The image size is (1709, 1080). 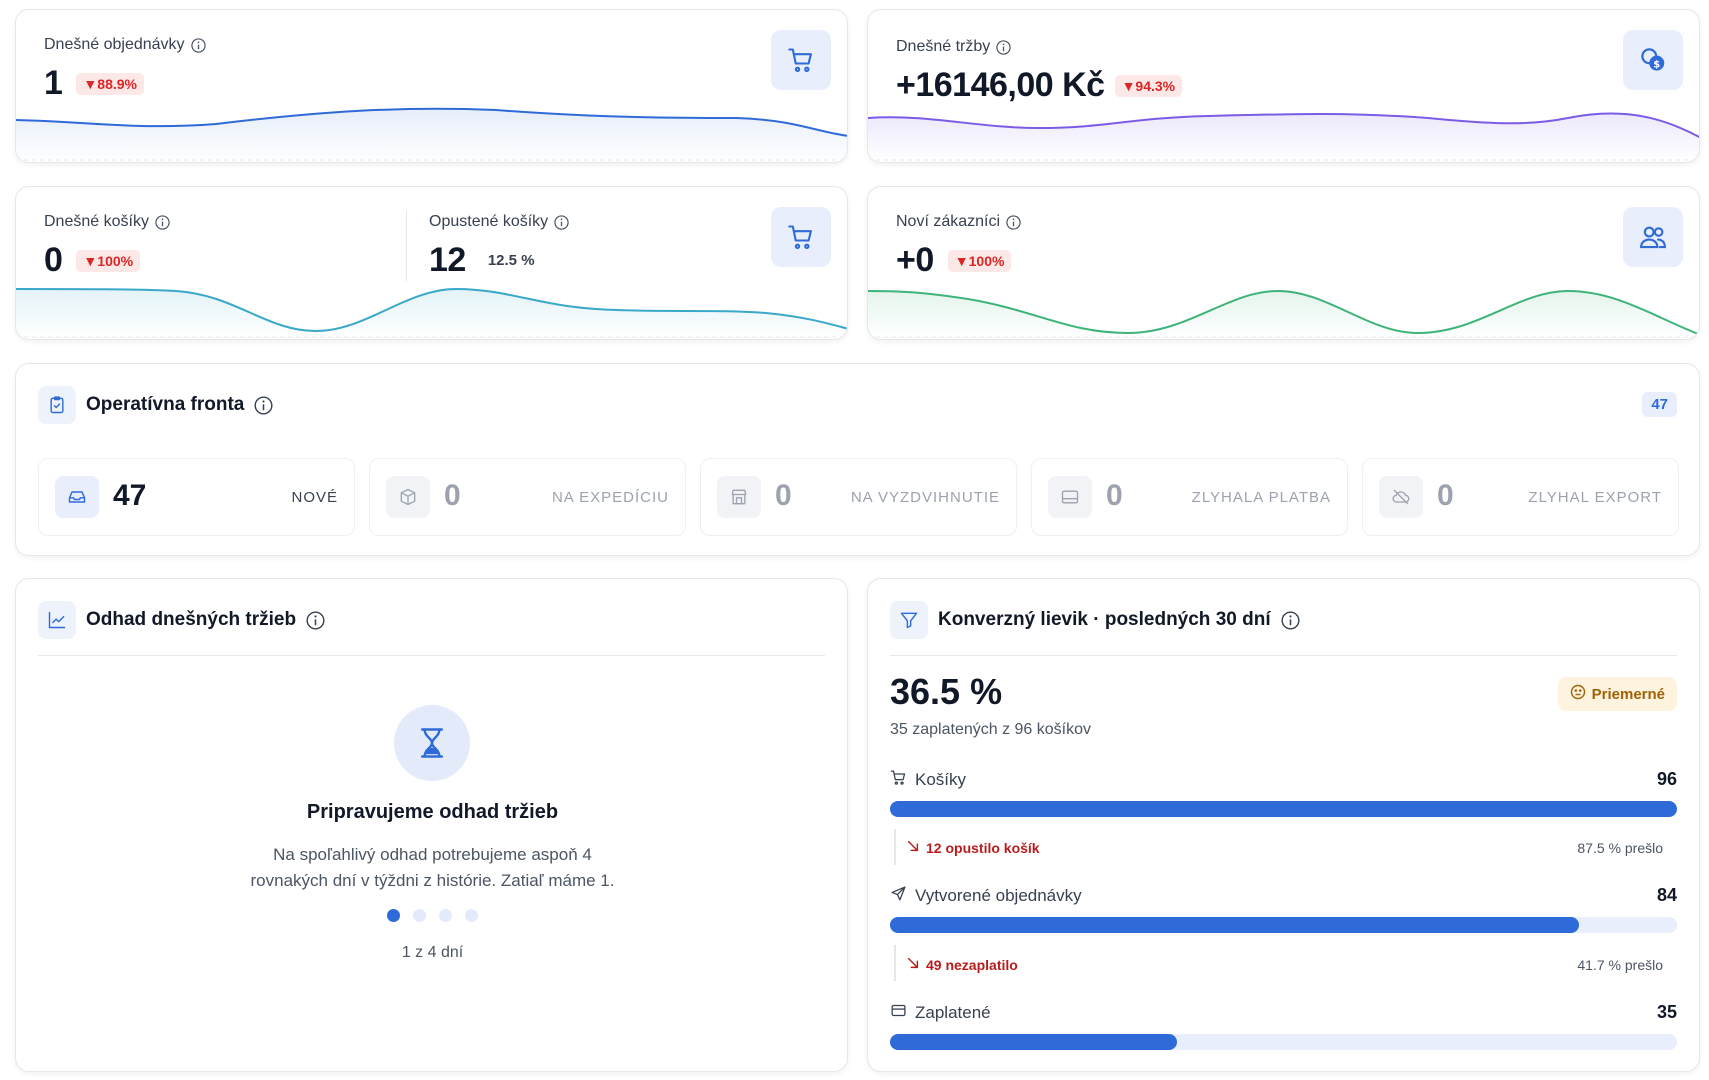 What do you see at coordinates (991, 729) in the screenshot?
I see `conversion-subtitle: 35 zaplatených z 96 košíkov` at bounding box center [991, 729].